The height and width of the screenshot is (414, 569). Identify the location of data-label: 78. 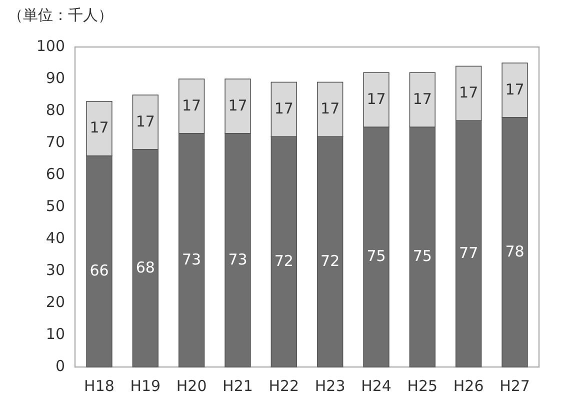
(514, 251).